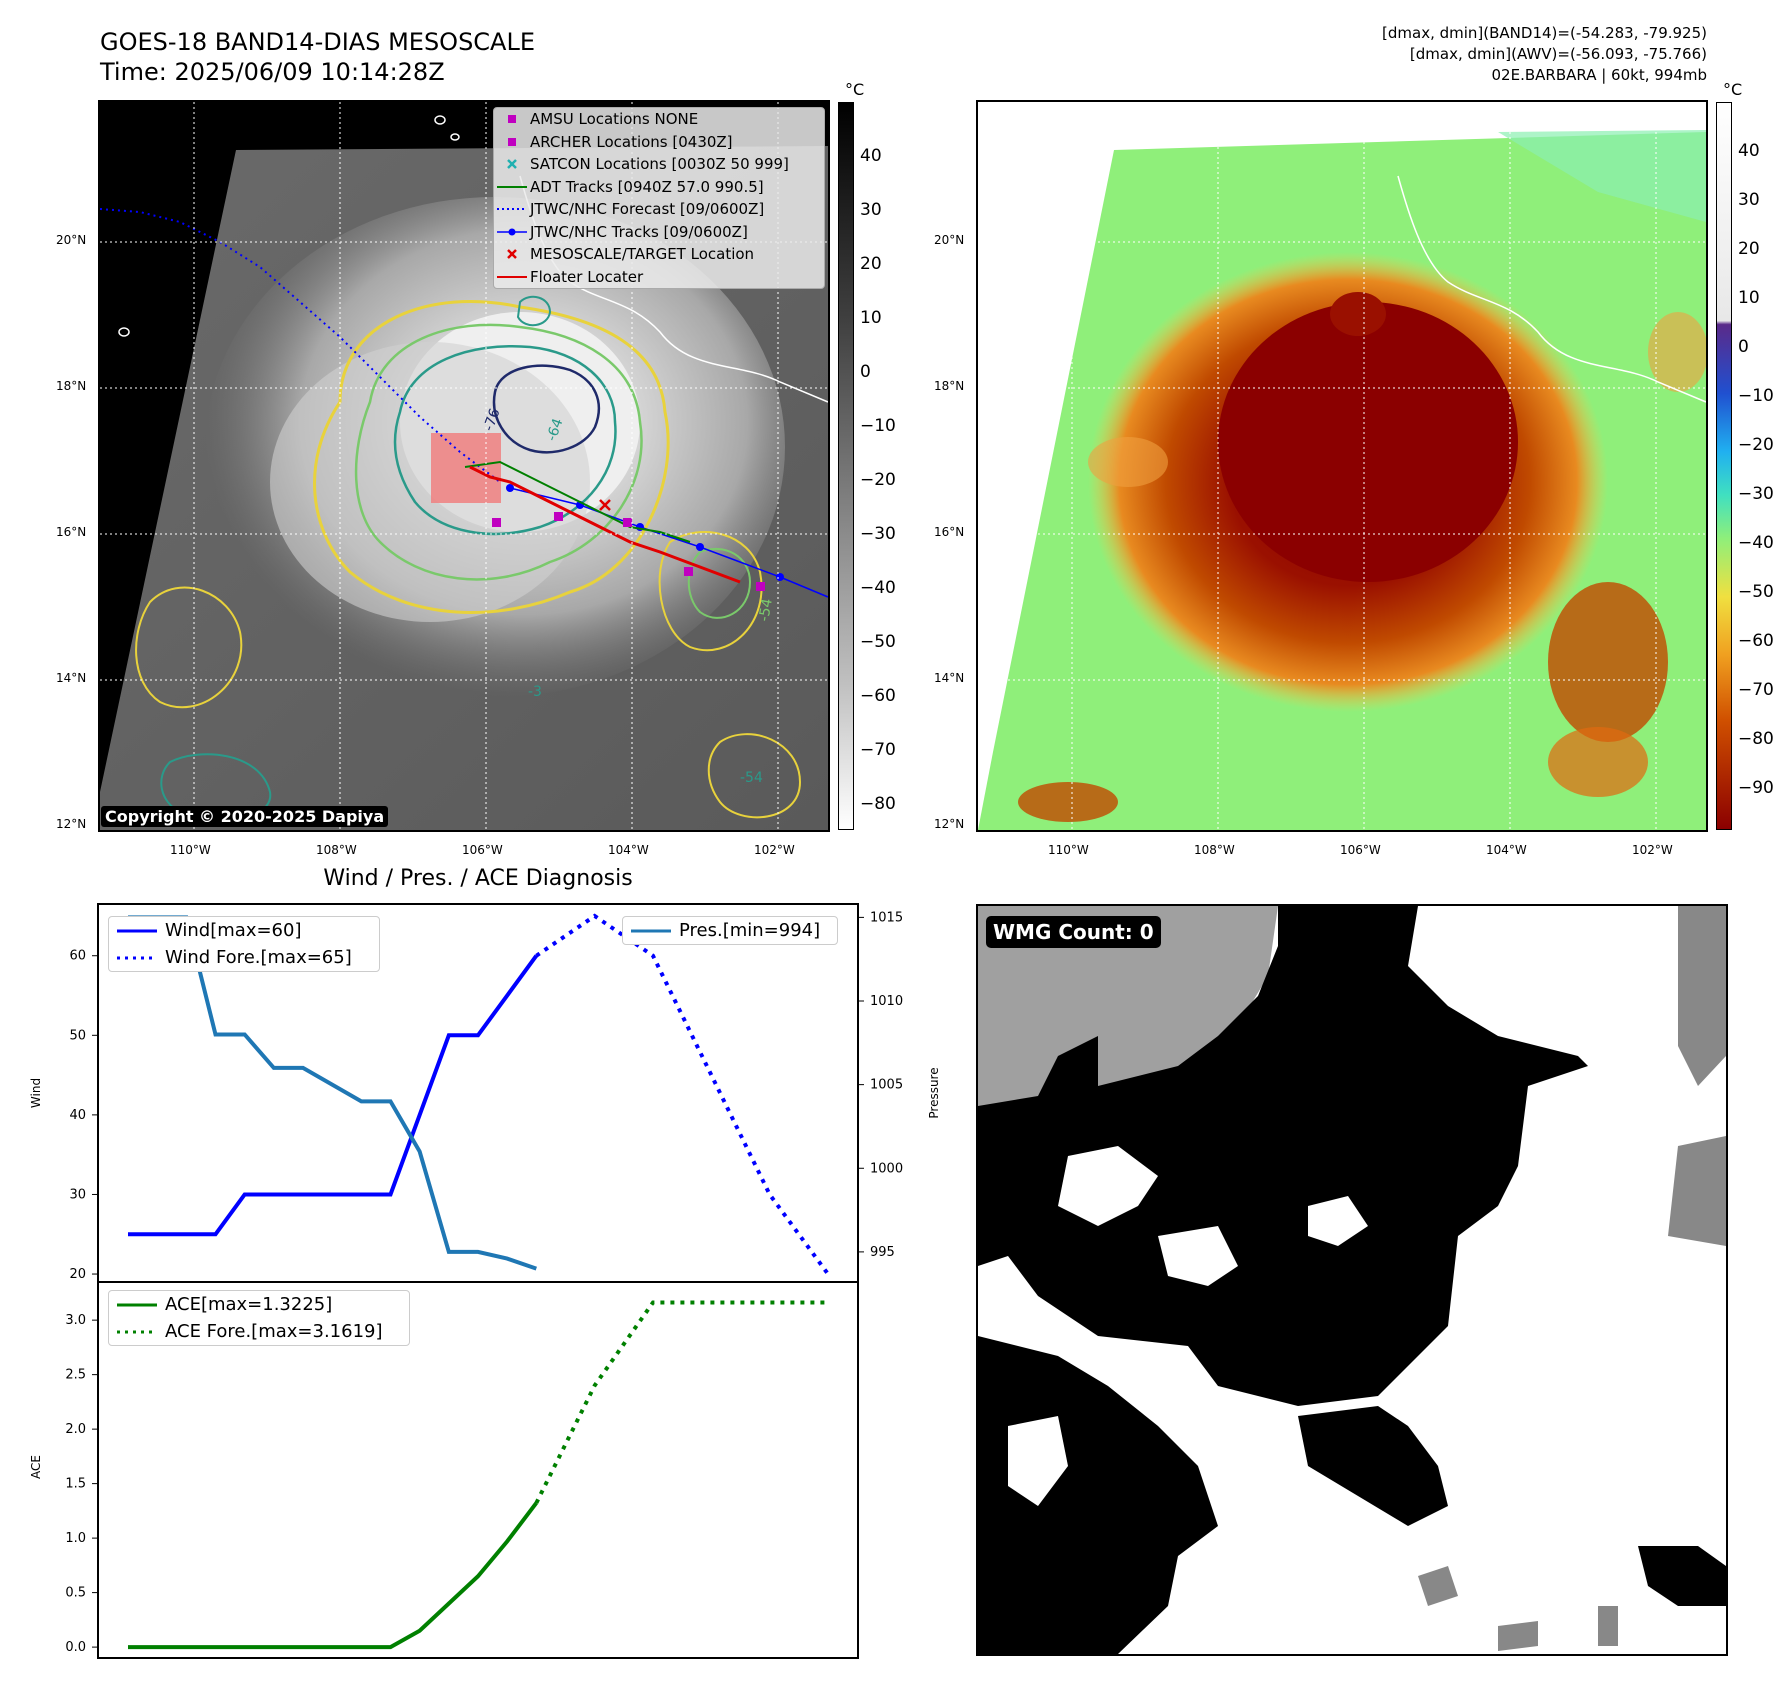 The width and height of the screenshot is (1792, 1690). I want to click on awv-colorbar-tick: 20, so click(1749, 249).